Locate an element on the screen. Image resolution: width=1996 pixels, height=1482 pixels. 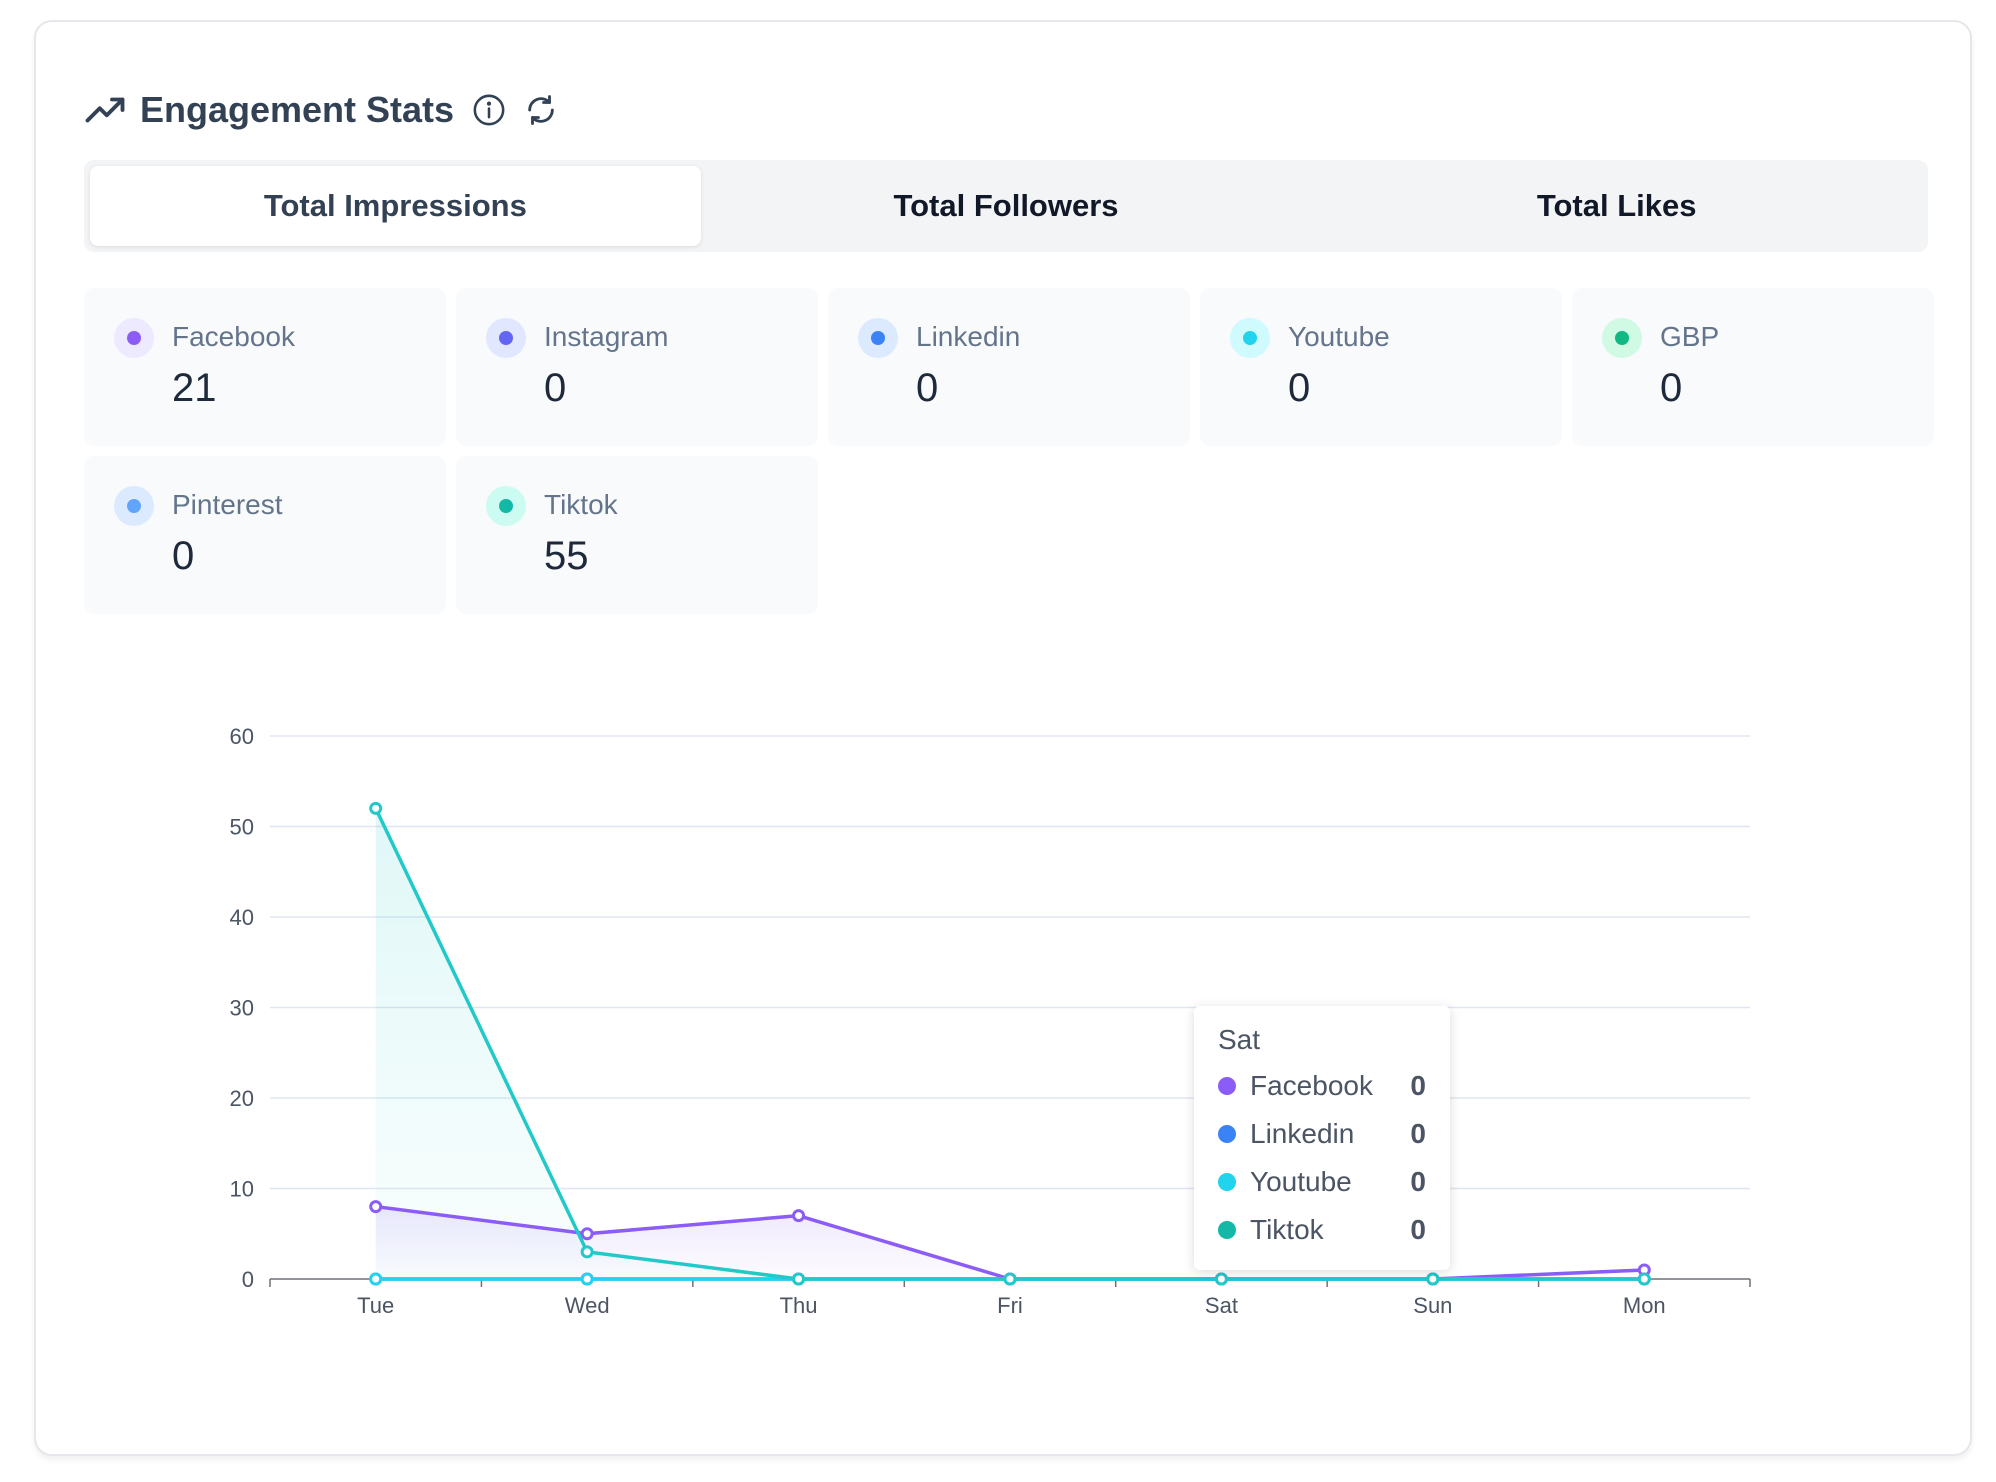
stat-label: Youtube is located at coordinates (1339, 336).